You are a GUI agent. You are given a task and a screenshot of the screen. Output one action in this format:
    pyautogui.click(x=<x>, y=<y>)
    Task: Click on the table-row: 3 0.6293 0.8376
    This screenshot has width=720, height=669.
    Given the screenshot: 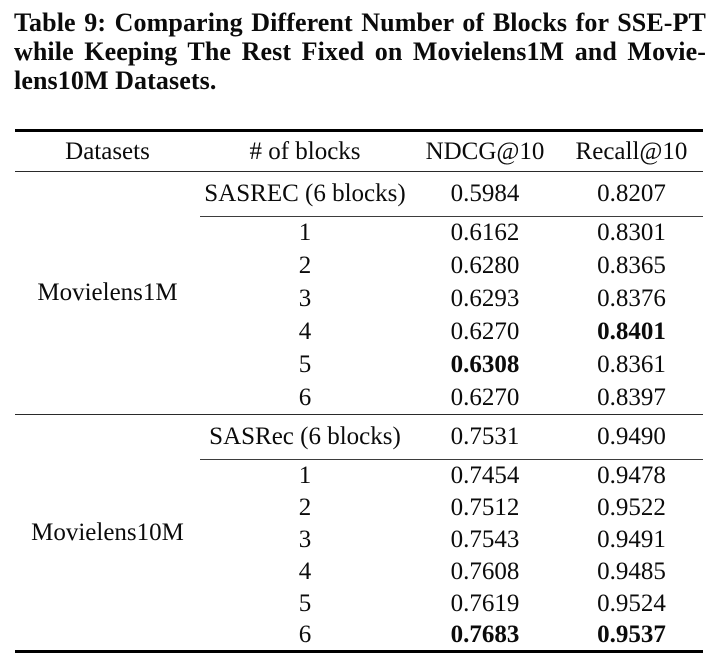 What is the action you would take?
    pyautogui.click(x=359, y=299)
    